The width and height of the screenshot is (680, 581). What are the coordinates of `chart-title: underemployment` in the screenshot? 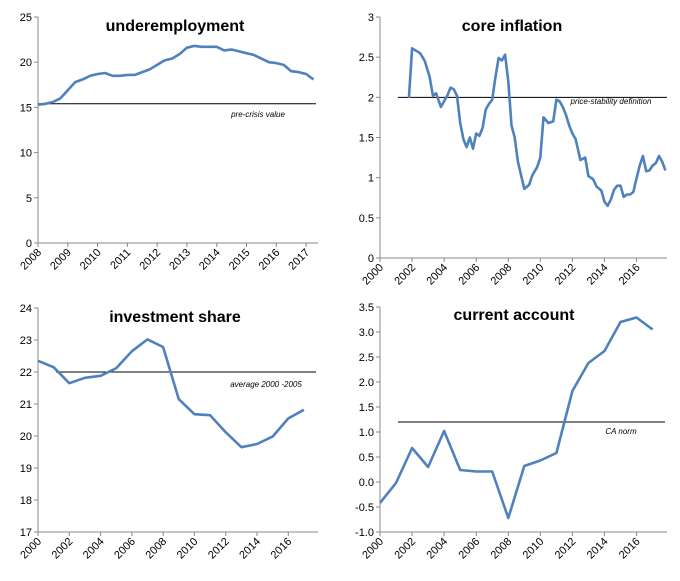 It's located at (175, 26).